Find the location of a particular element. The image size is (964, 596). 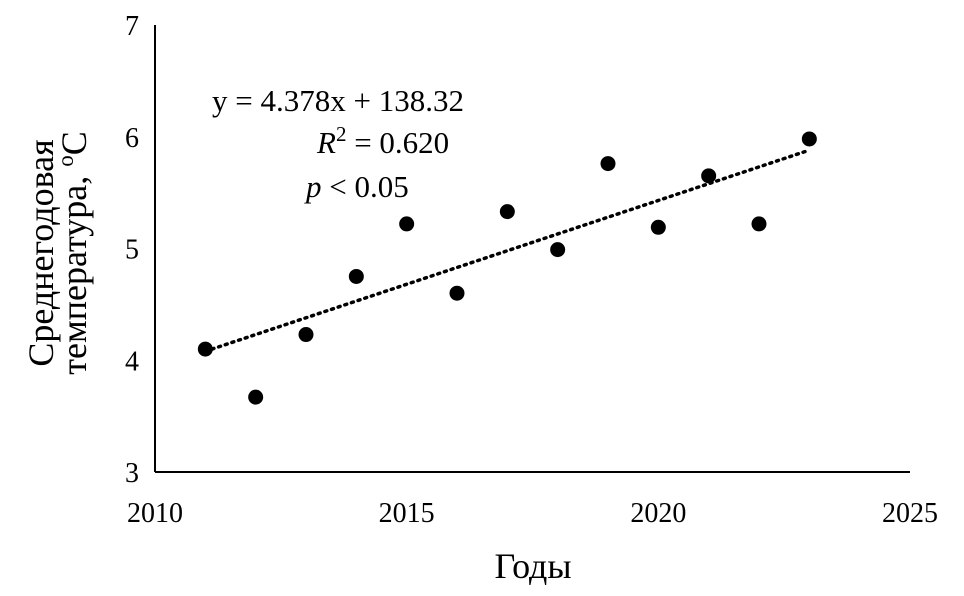

x-tick-label: 2015 is located at coordinates (407, 513).